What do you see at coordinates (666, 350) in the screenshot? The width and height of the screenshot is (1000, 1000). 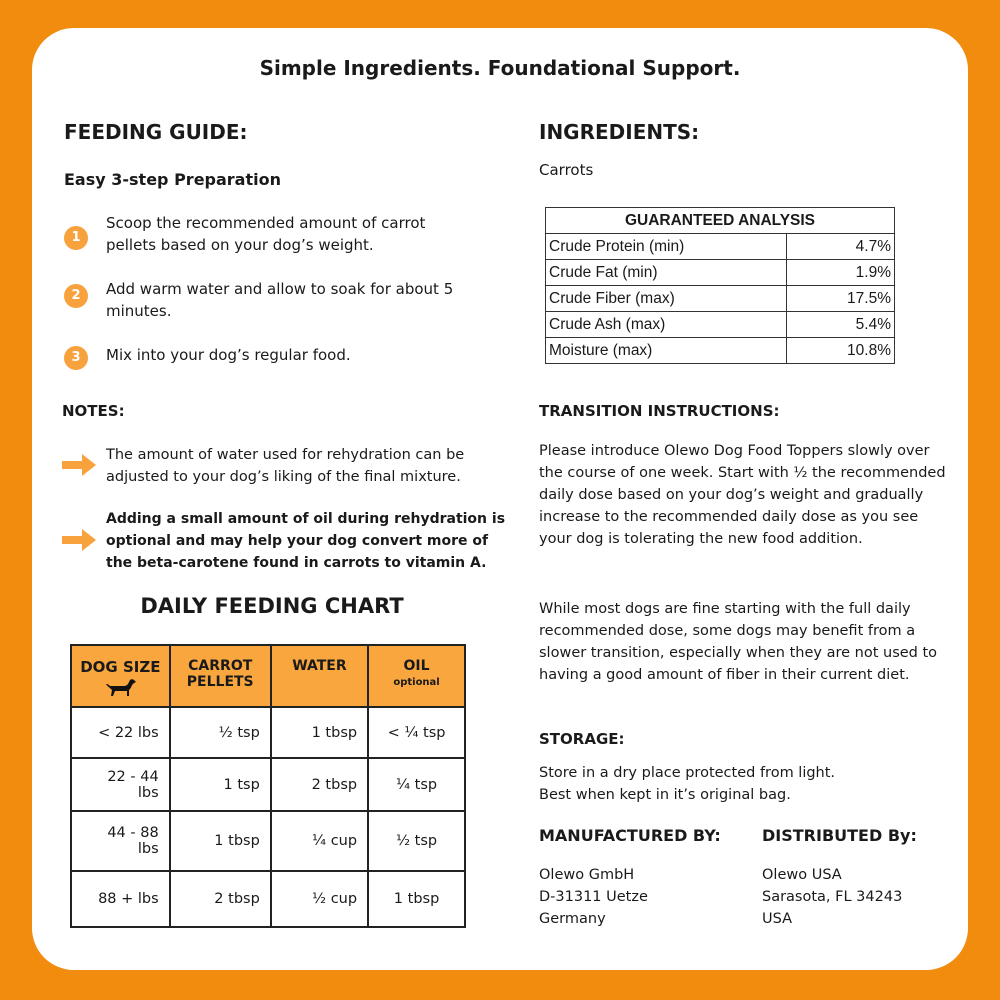 I see `nutrient-name: Moisture (max)` at bounding box center [666, 350].